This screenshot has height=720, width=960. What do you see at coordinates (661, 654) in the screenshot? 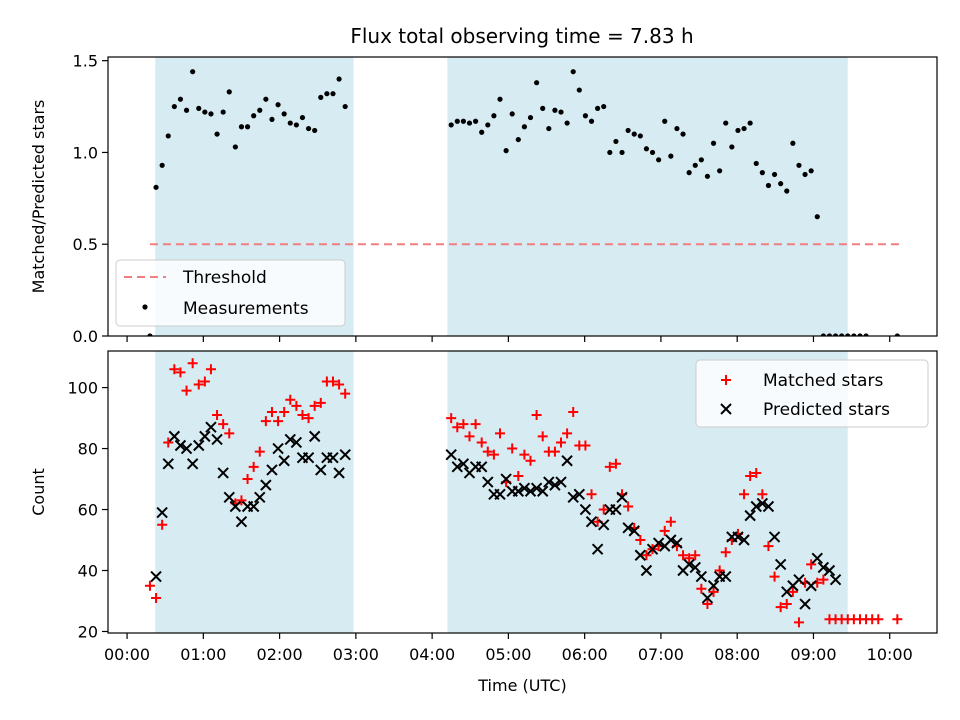
I see `x-tick-label: 07:00` at bounding box center [661, 654].